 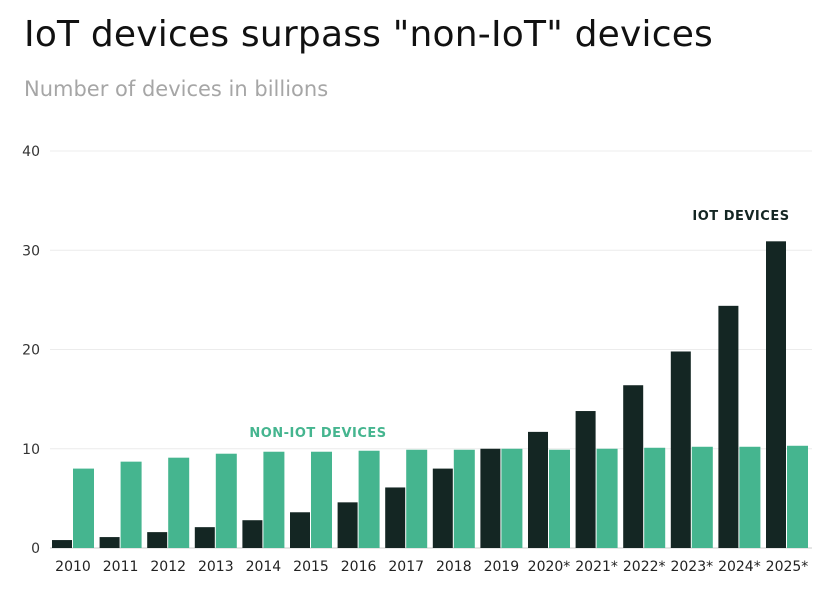 I want to click on bar-non-iot-2015, so click(x=321, y=499).